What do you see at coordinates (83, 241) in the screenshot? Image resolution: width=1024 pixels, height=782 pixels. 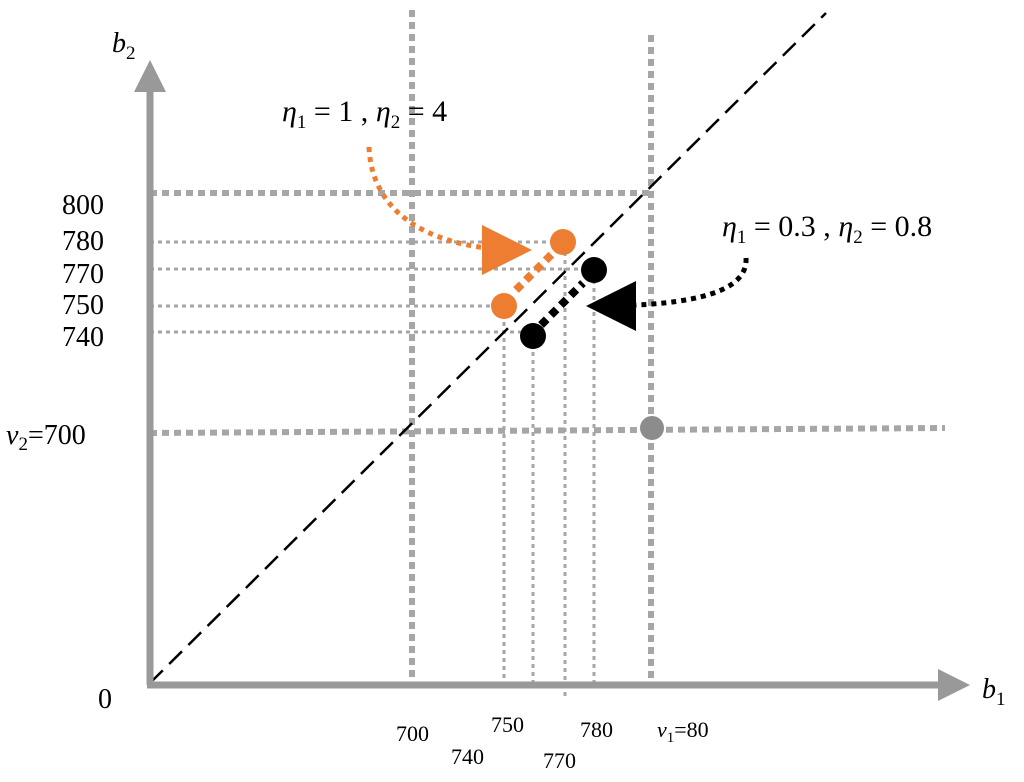 I see `y-tick-780: 780` at bounding box center [83, 241].